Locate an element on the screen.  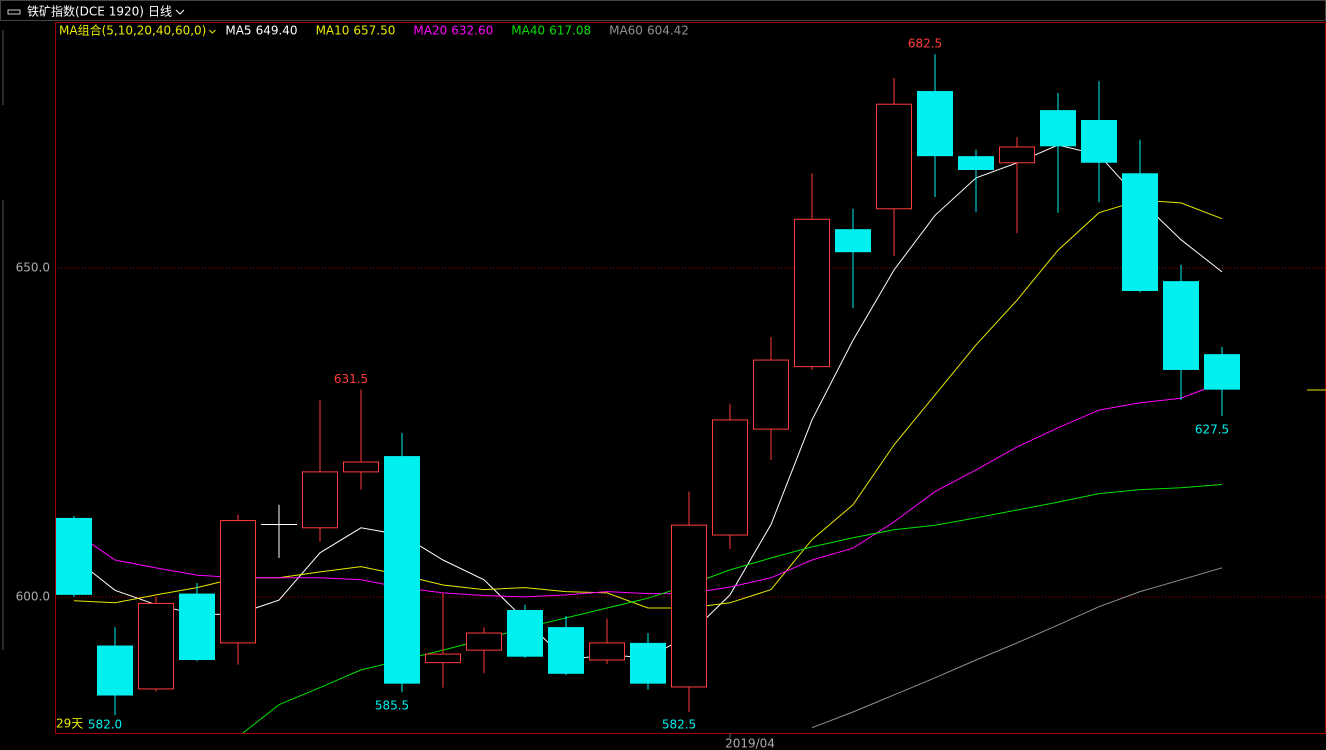
period: 日线 is located at coordinates (160, 12).